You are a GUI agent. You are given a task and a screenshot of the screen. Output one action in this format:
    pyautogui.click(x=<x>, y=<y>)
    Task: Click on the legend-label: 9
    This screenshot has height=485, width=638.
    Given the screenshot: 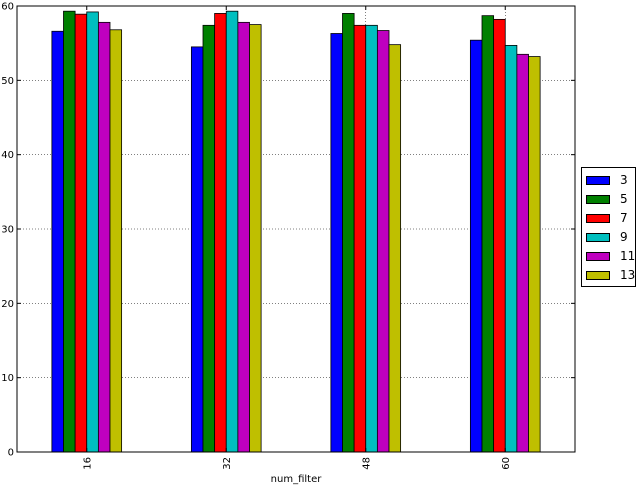 What is the action you would take?
    pyautogui.click(x=624, y=237)
    